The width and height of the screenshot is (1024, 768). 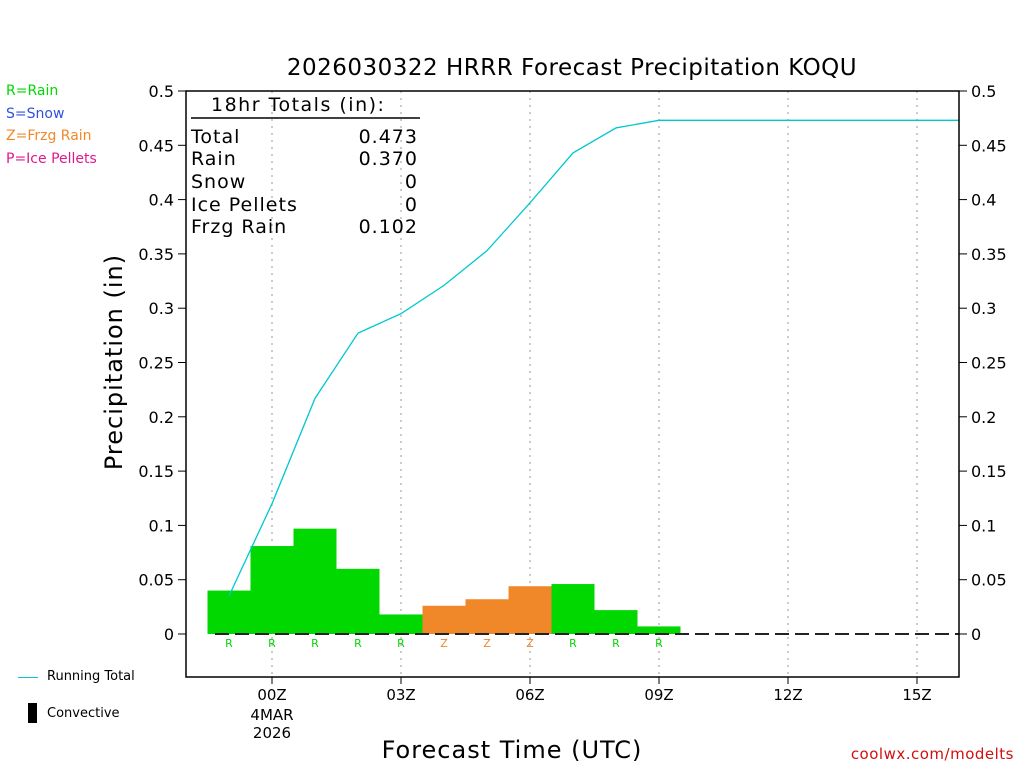 I want to click on legend-snow: S=Snow, so click(x=35, y=113).